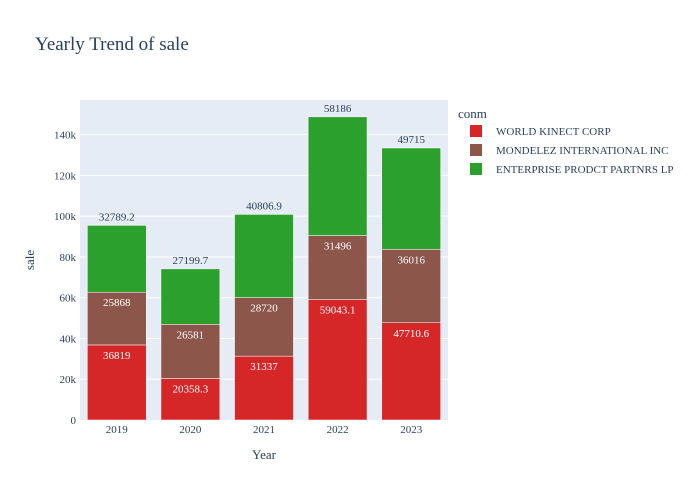 Image resolution: width=700 pixels, height=500 pixels. Describe the element at coordinates (338, 246) in the screenshot. I see `data-label: 31496` at that location.